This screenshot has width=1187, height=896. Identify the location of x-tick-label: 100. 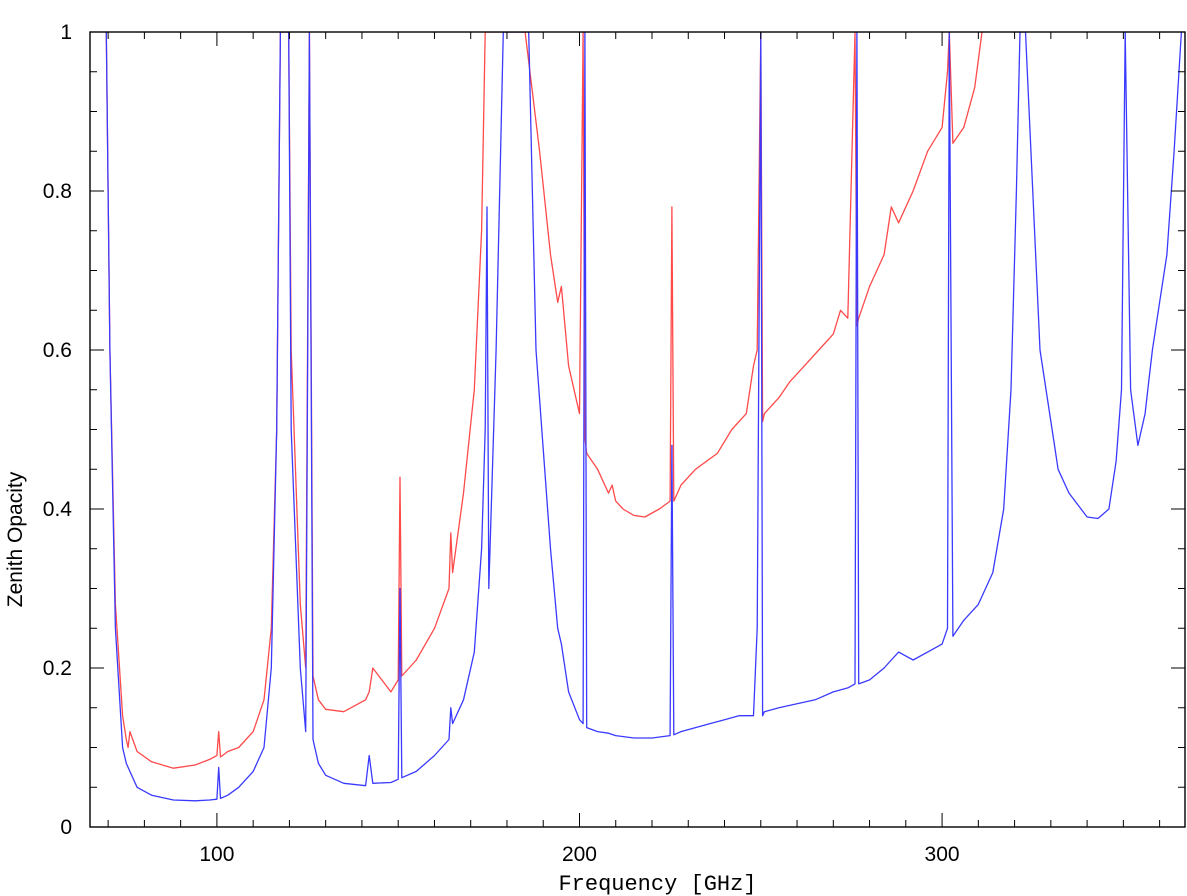
(216, 854).